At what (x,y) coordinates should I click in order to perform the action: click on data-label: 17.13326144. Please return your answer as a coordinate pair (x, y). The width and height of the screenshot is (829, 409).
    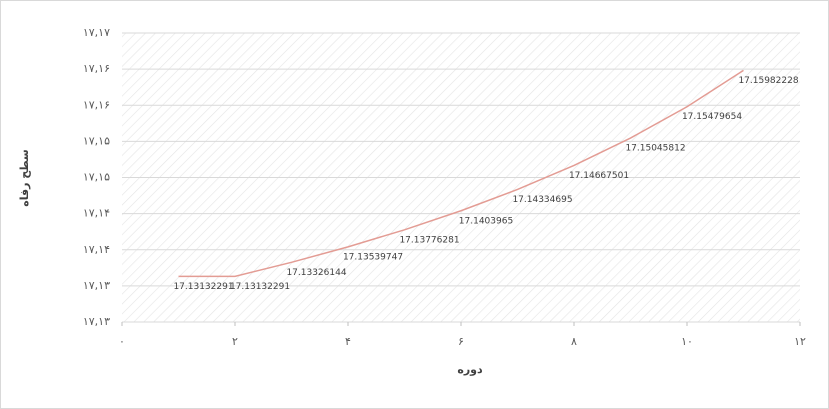
    Looking at the image, I should click on (316, 273).